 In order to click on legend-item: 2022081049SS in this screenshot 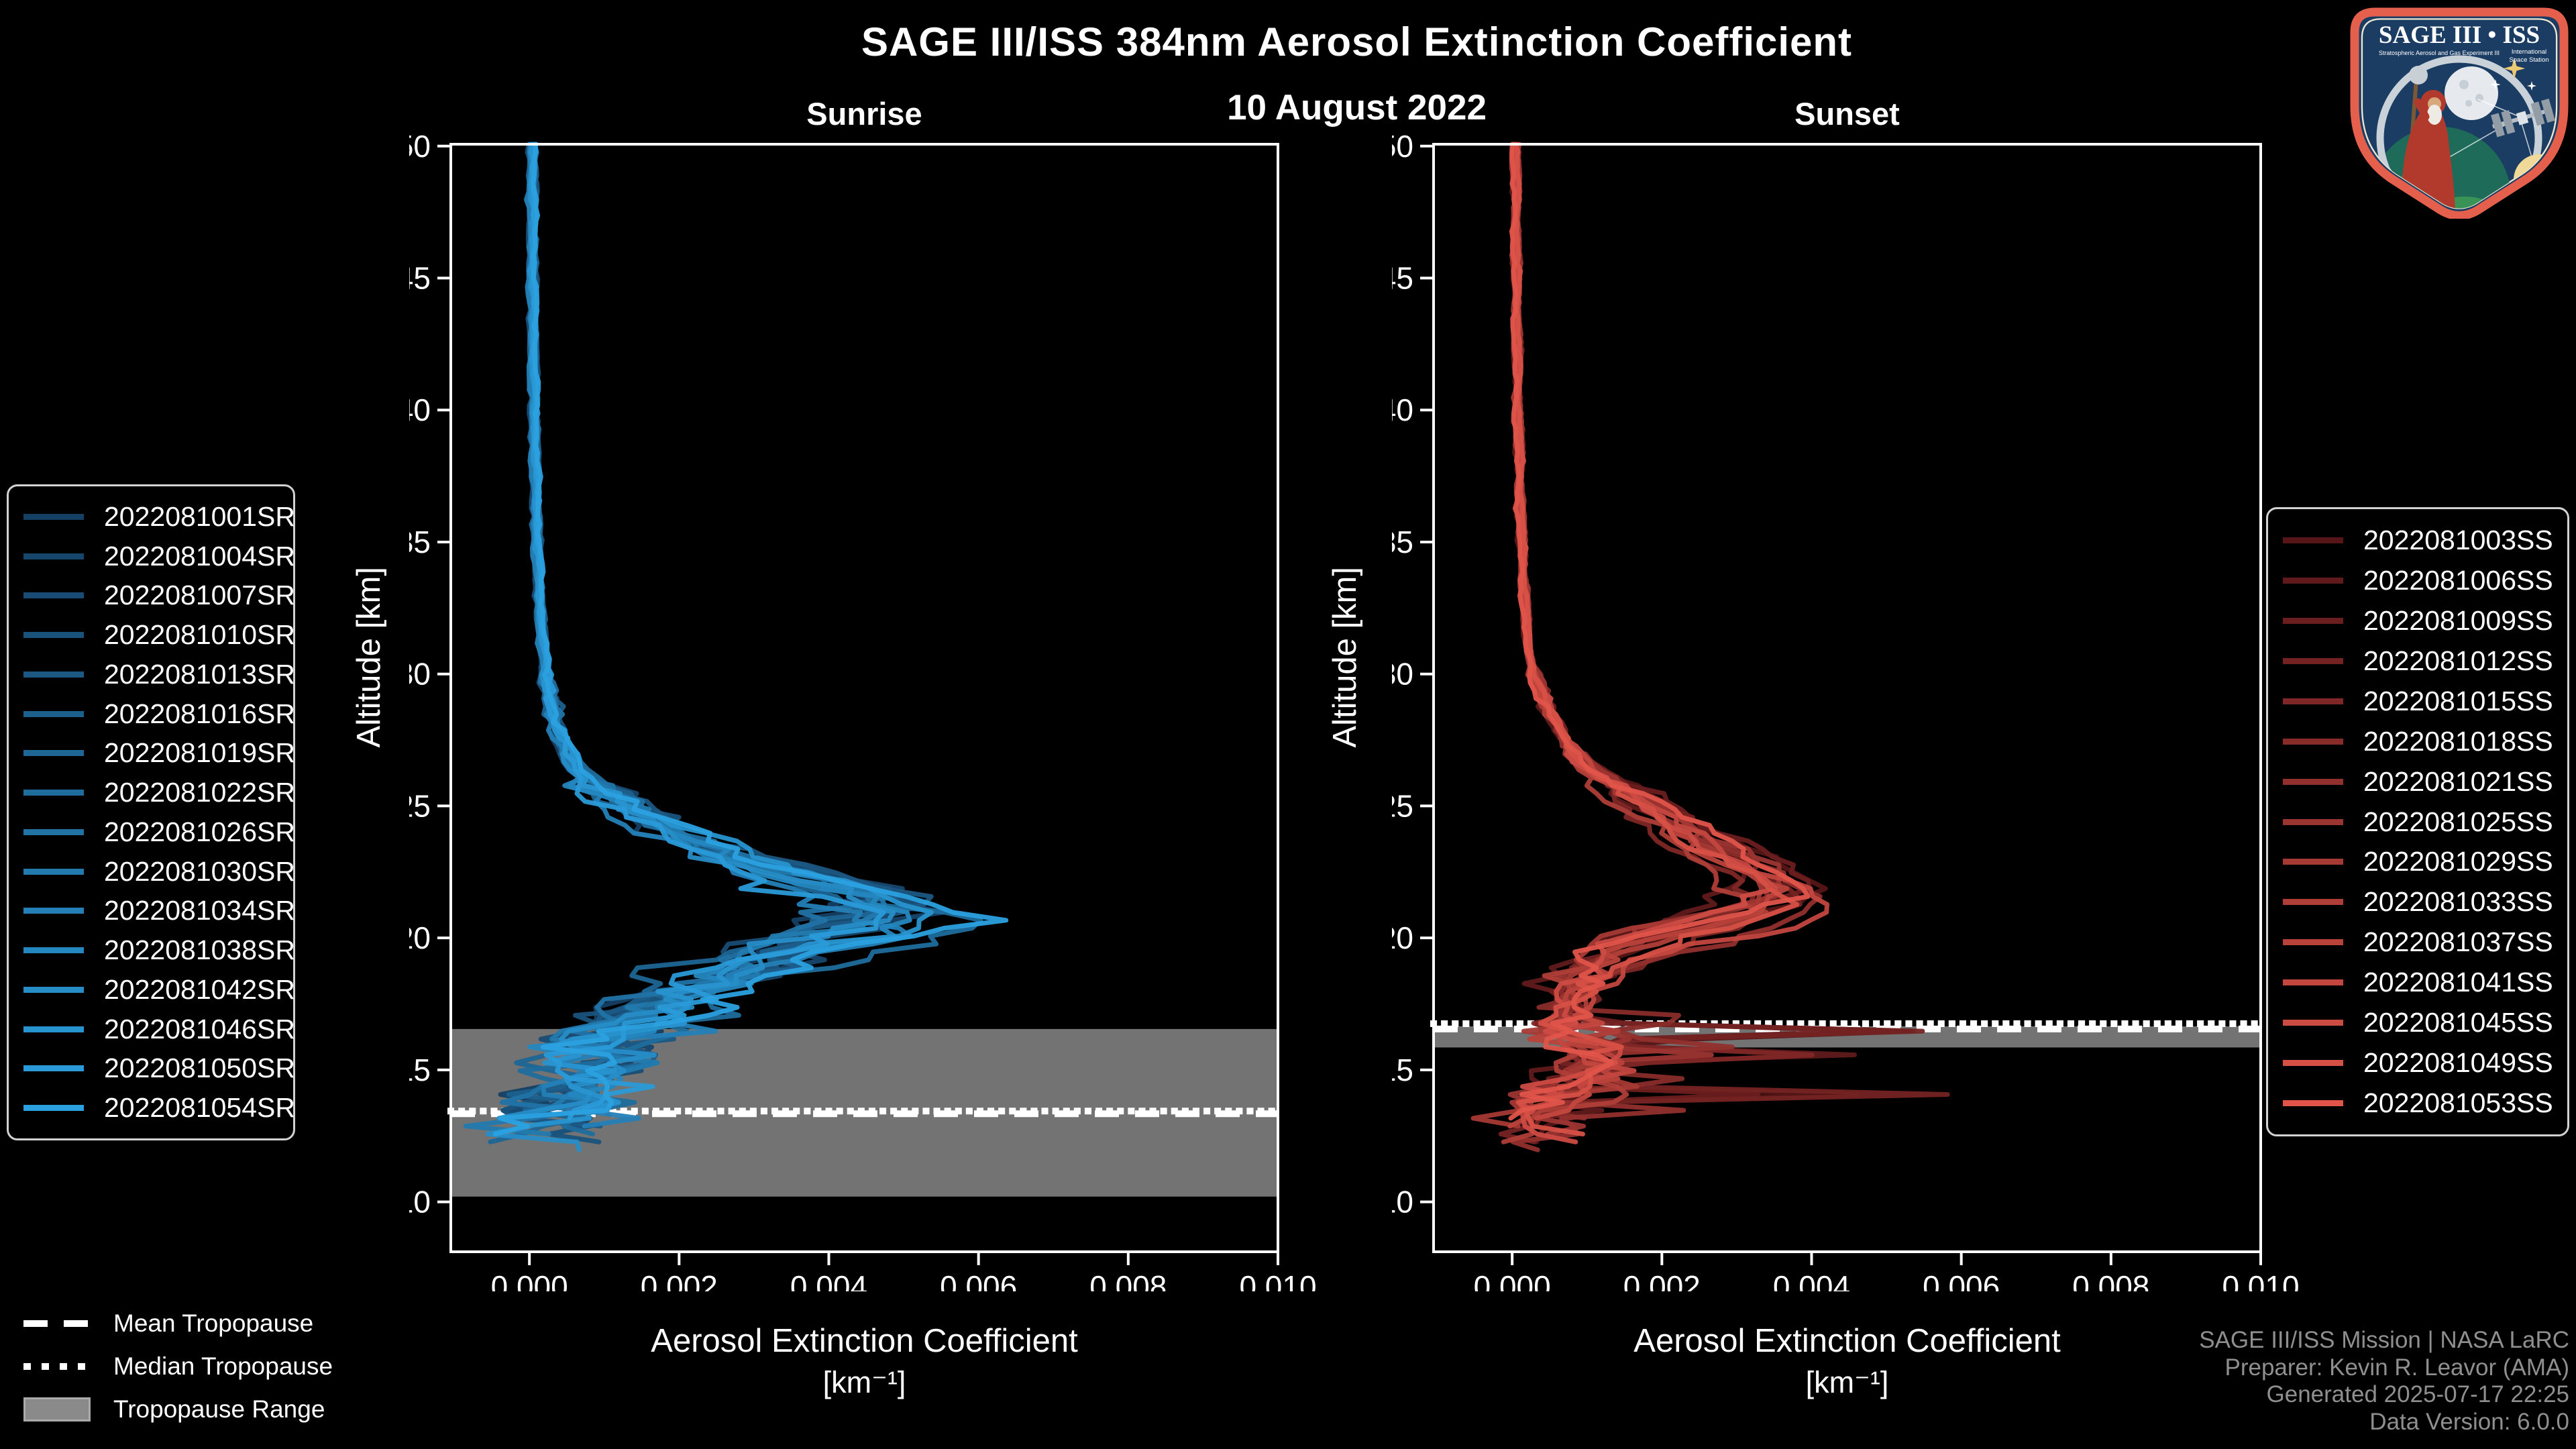, I will do `click(2417, 1063)`.